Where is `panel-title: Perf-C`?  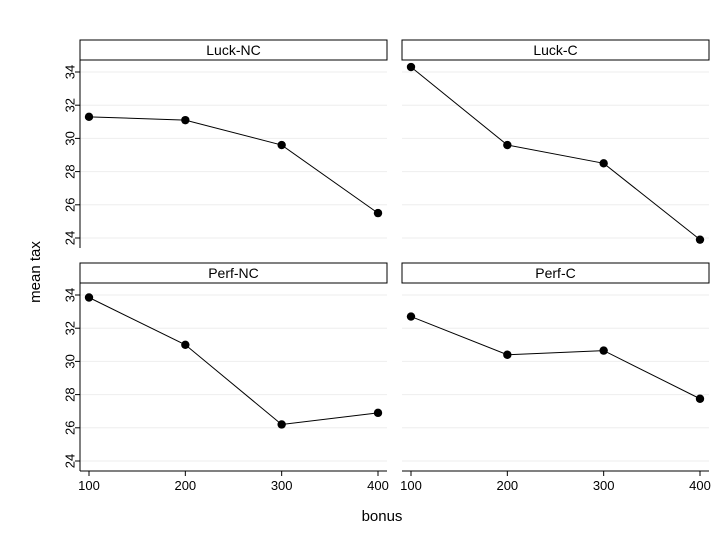
panel-title: Perf-C is located at coordinates (555, 273).